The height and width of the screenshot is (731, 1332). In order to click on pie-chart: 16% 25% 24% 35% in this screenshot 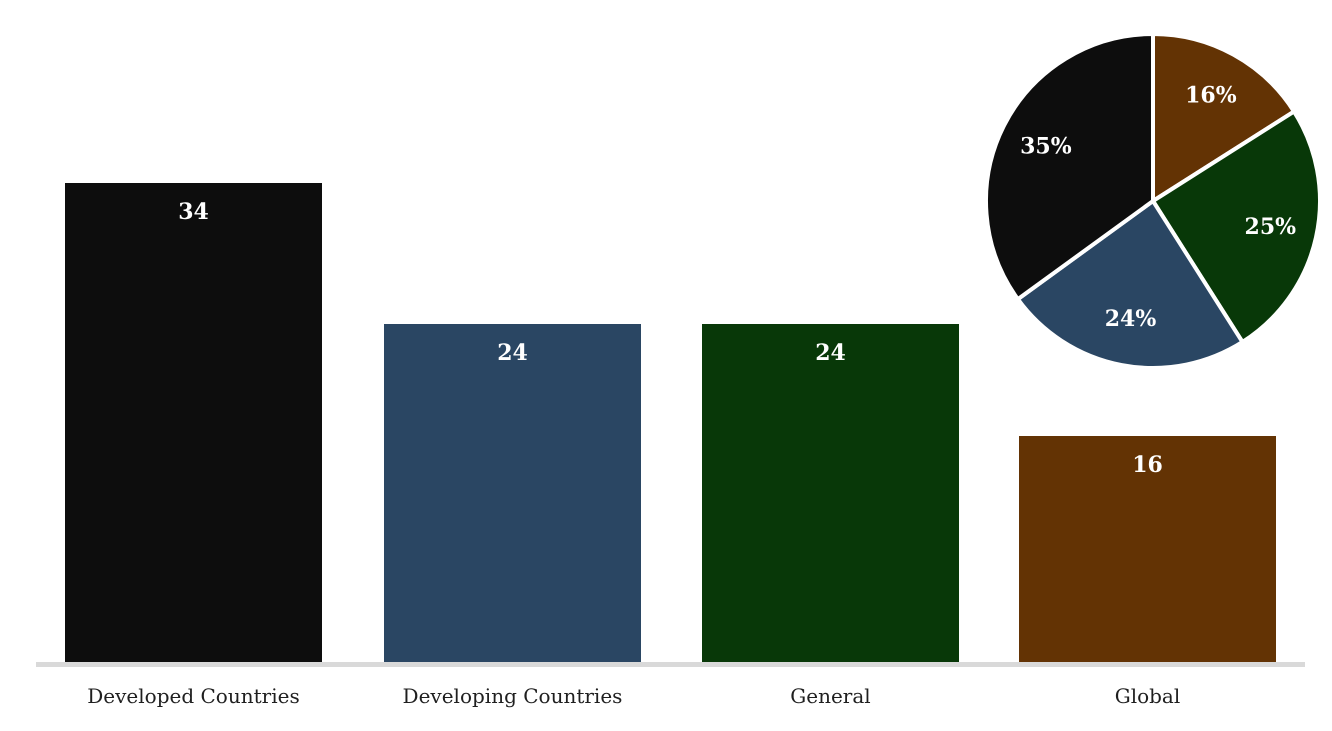, I will do `click(1152, 200)`.